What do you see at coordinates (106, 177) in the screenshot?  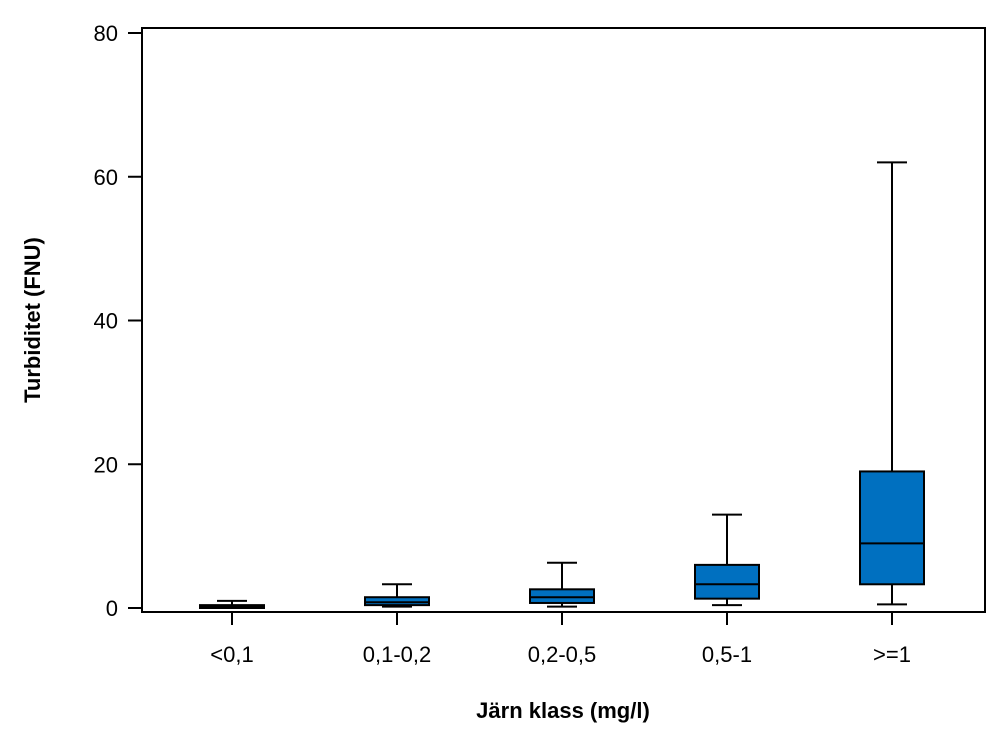 I see `y-tick-label: 60` at bounding box center [106, 177].